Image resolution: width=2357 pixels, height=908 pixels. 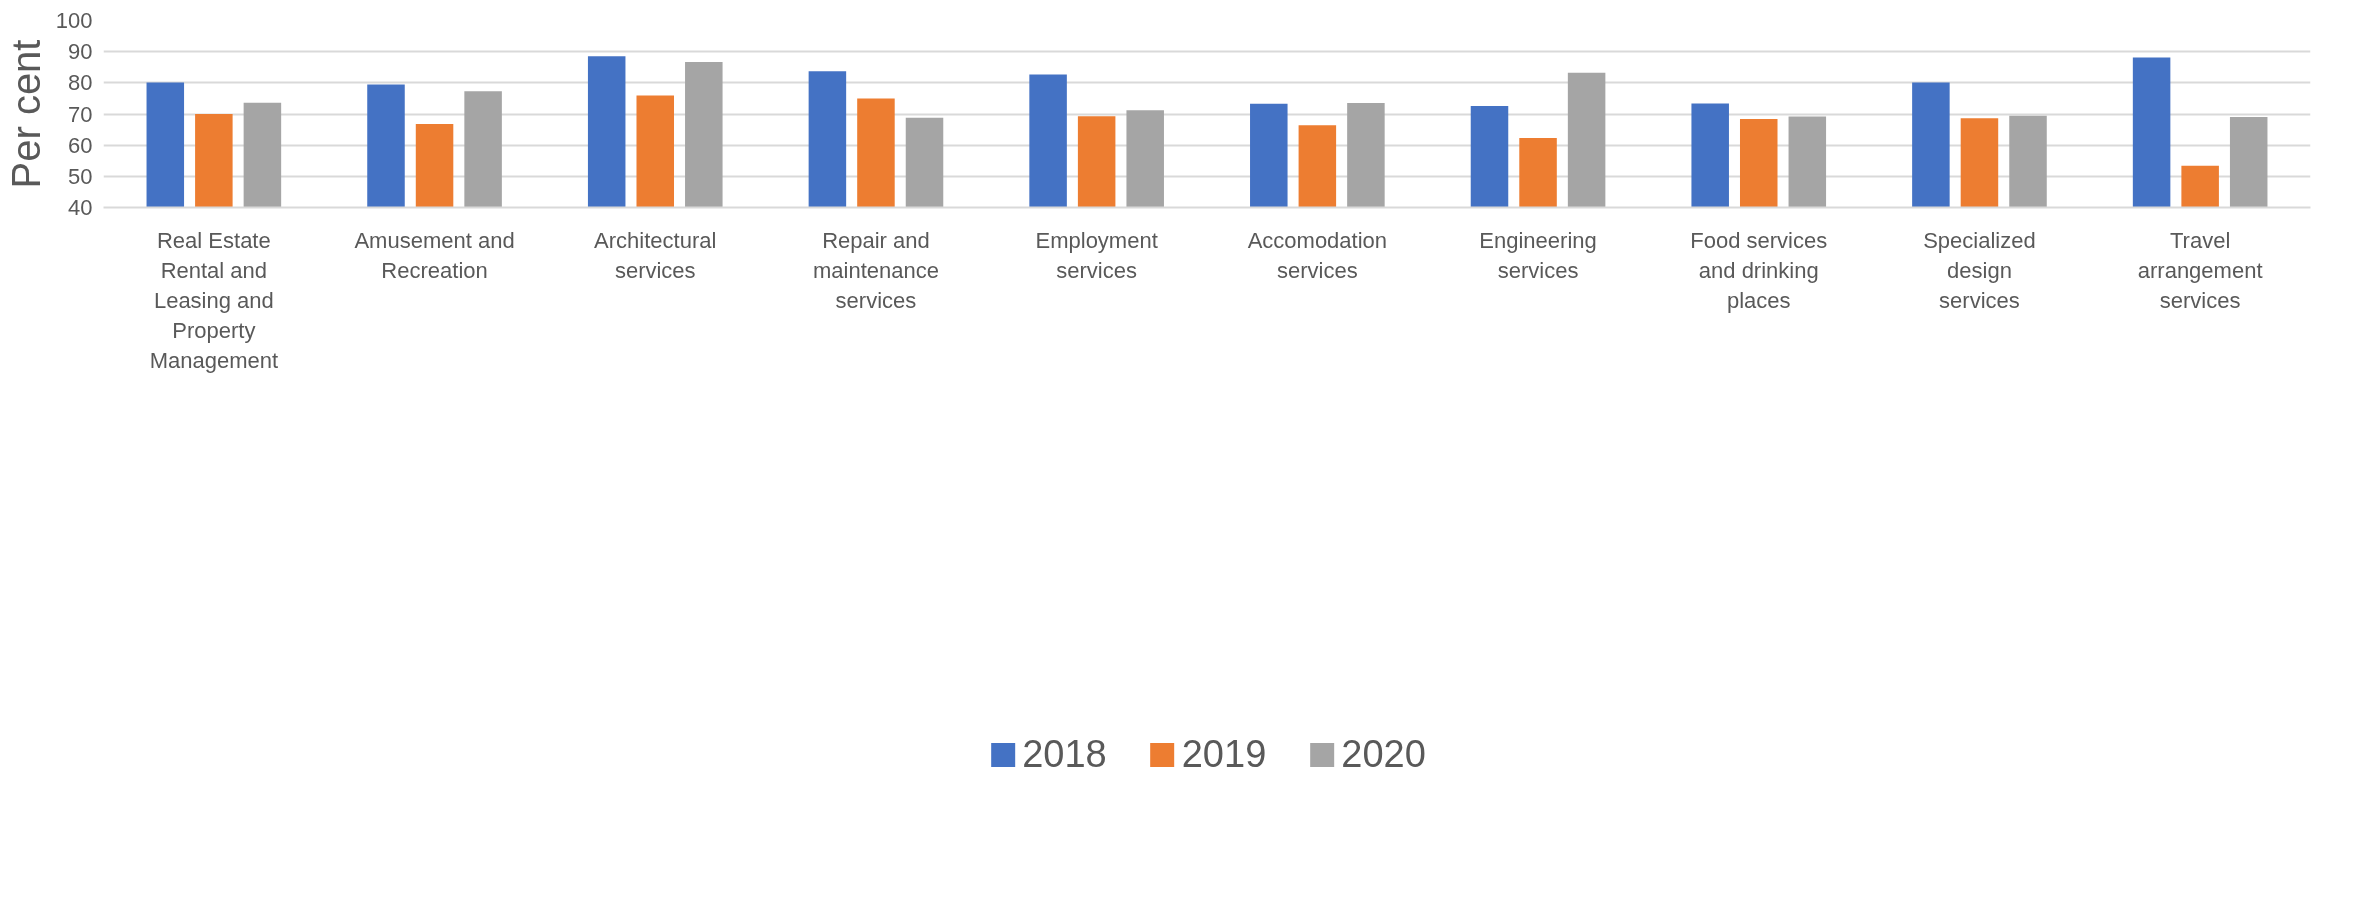 What do you see at coordinates (214, 300) in the screenshot?
I see `x-tick-label: Real Estate Rental and Leasing and Property Management` at bounding box center [214, 300].